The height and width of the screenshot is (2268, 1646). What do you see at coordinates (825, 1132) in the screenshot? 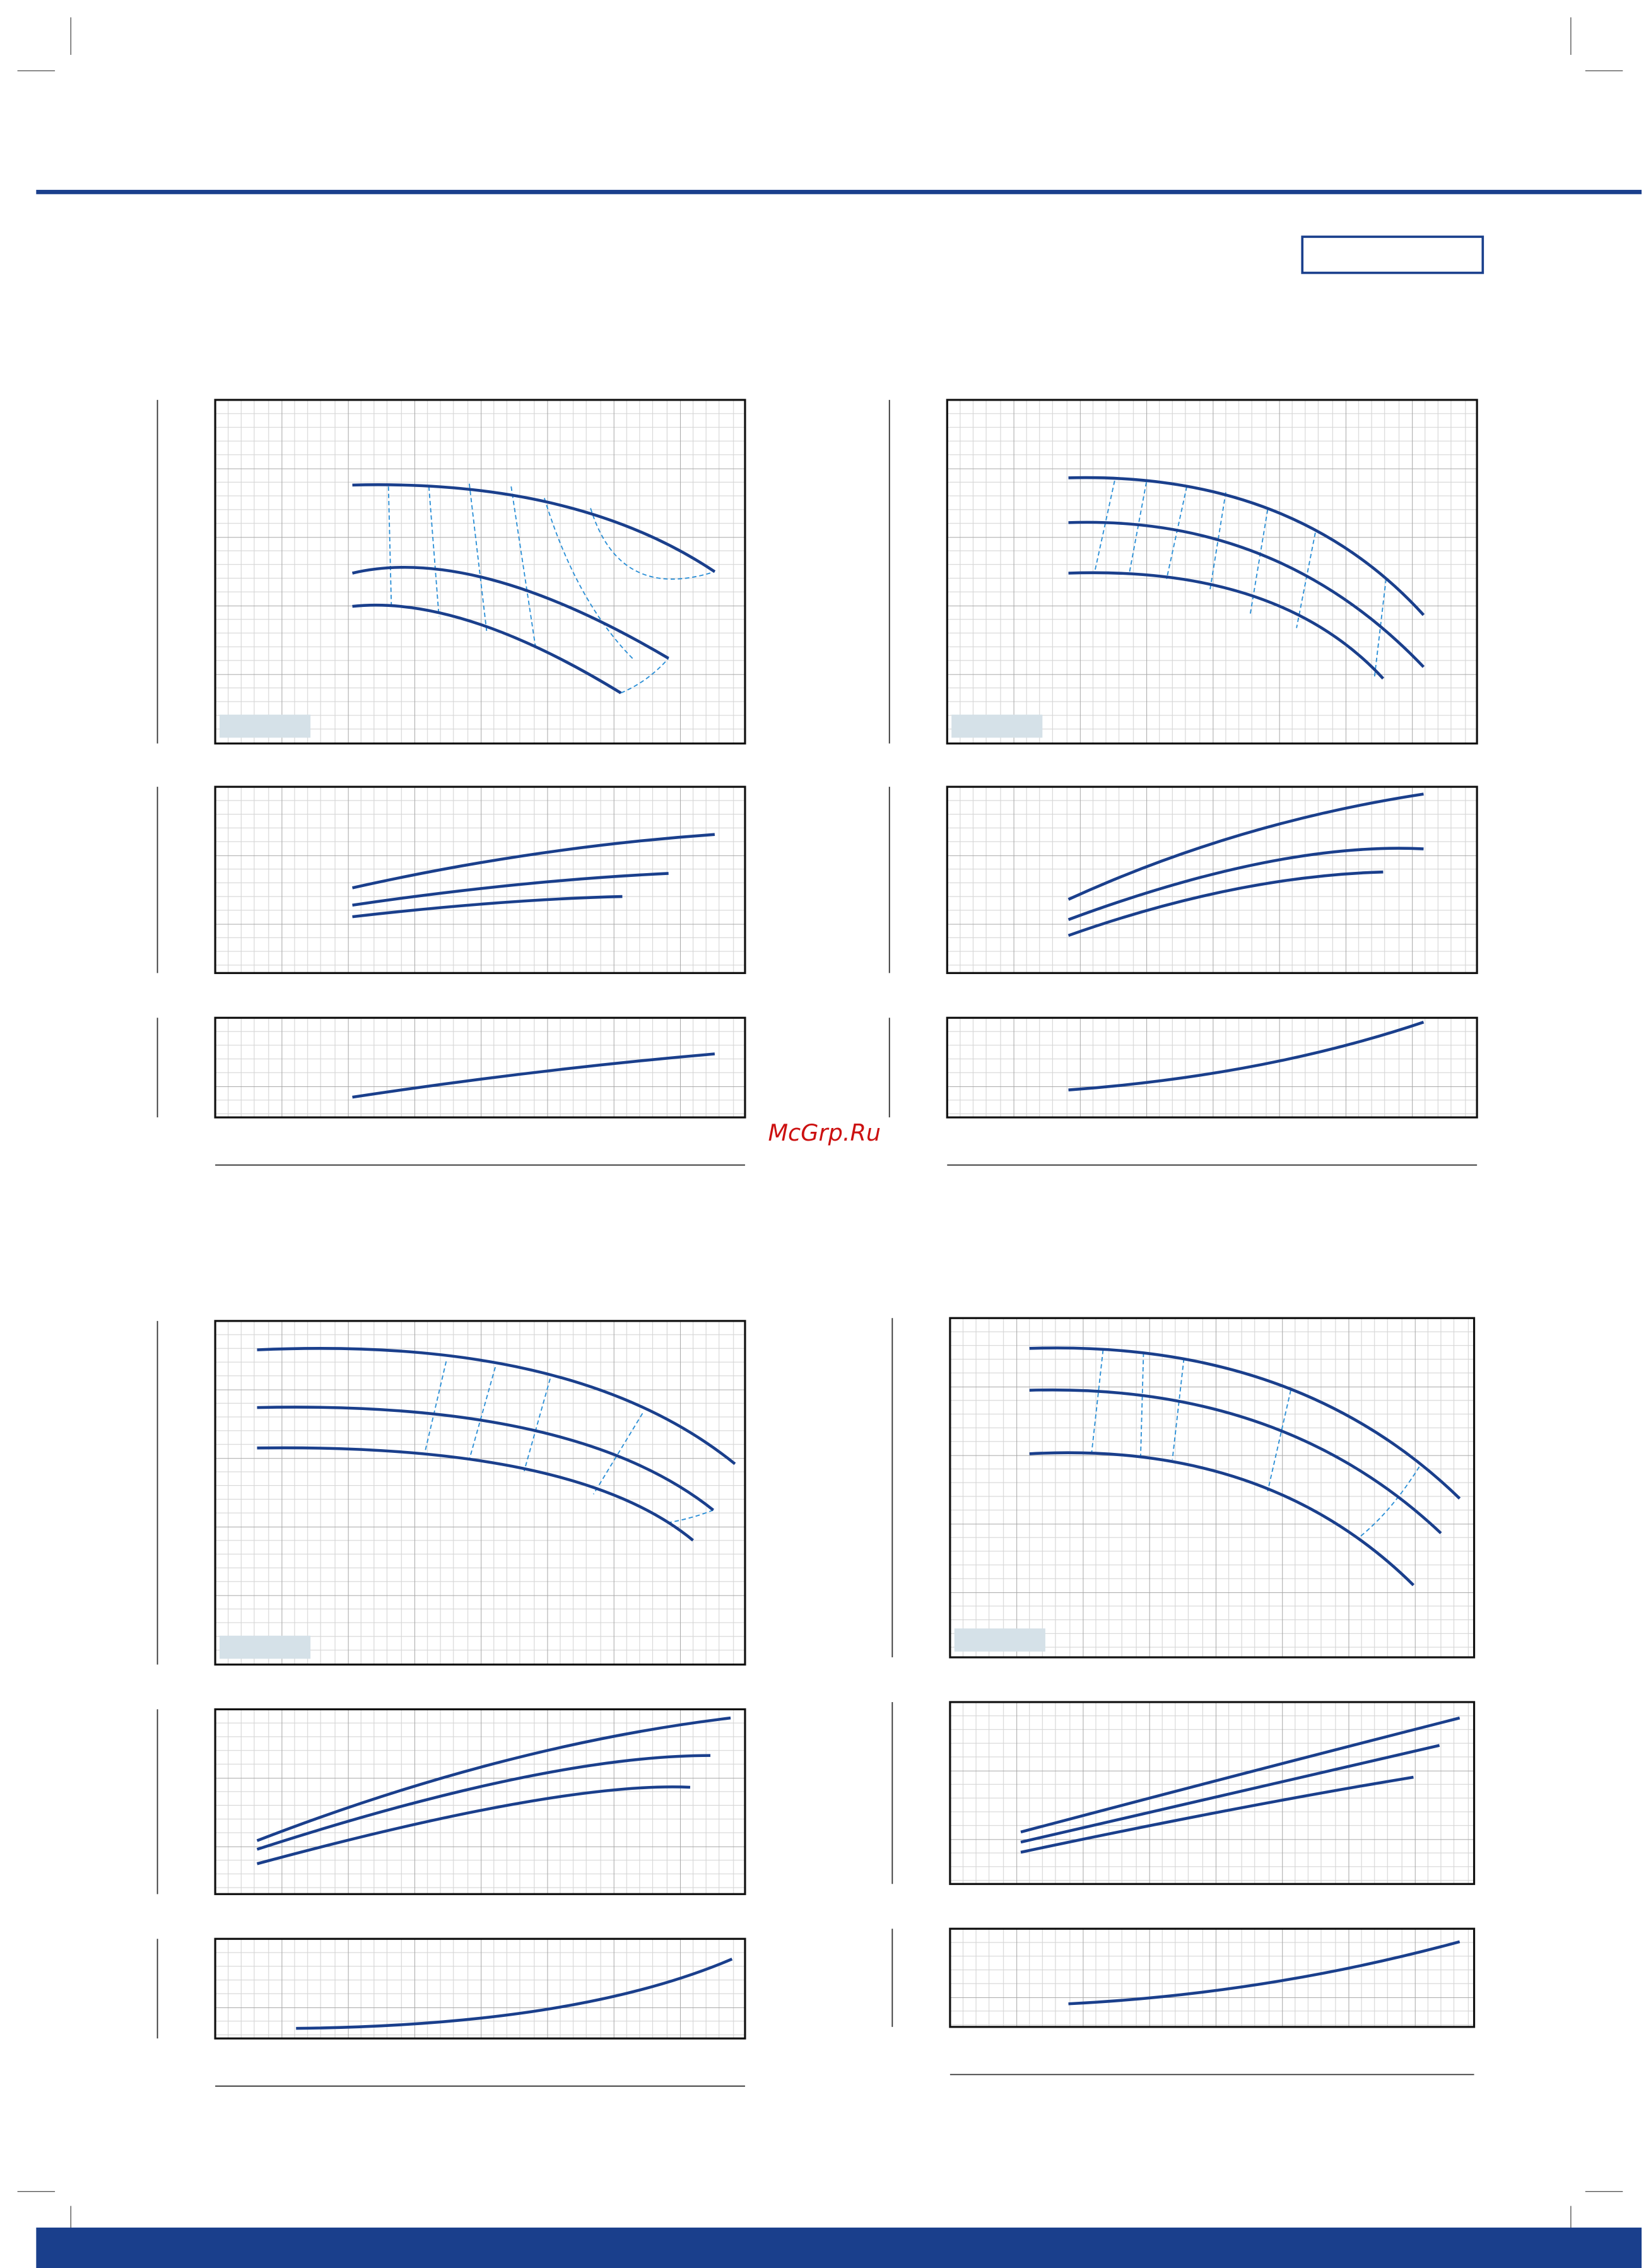
I see `watermark: McGrp.Ru` at bounding box center [825, 1132].